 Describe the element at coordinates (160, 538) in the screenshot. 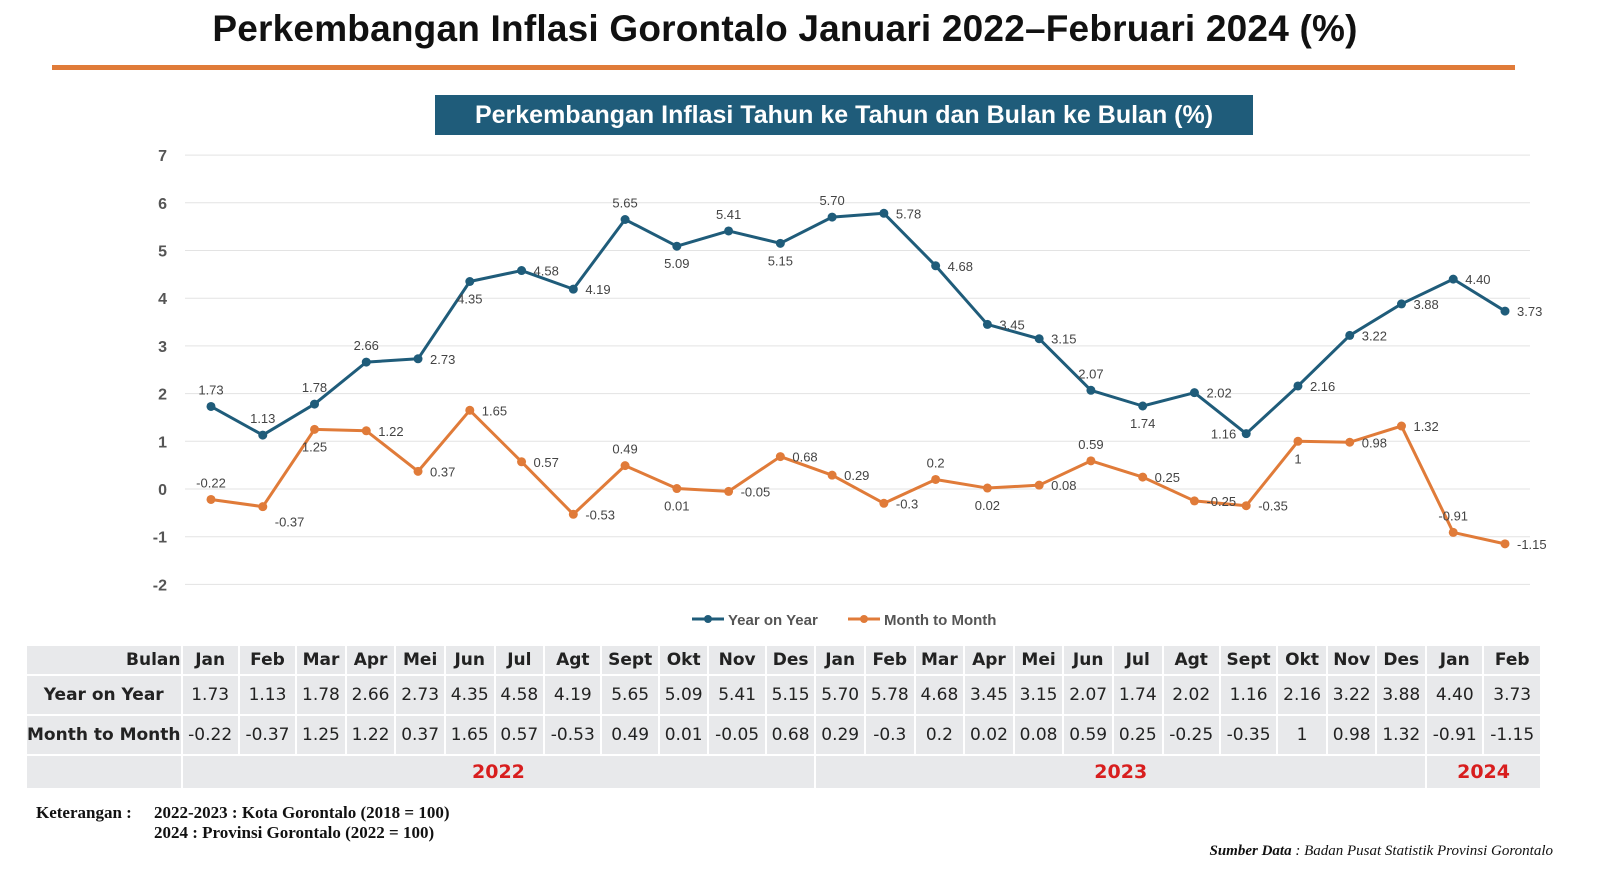

I see `y-tick-label: -1` at that location.